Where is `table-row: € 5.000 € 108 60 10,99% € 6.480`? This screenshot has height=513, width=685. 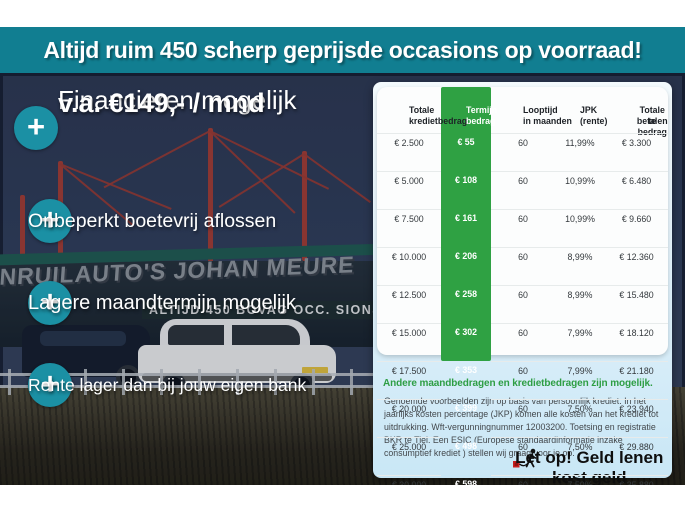 table-row: € 5.000 € 108 60 10,99% € 6.480 is located at coordinates (522, 180).